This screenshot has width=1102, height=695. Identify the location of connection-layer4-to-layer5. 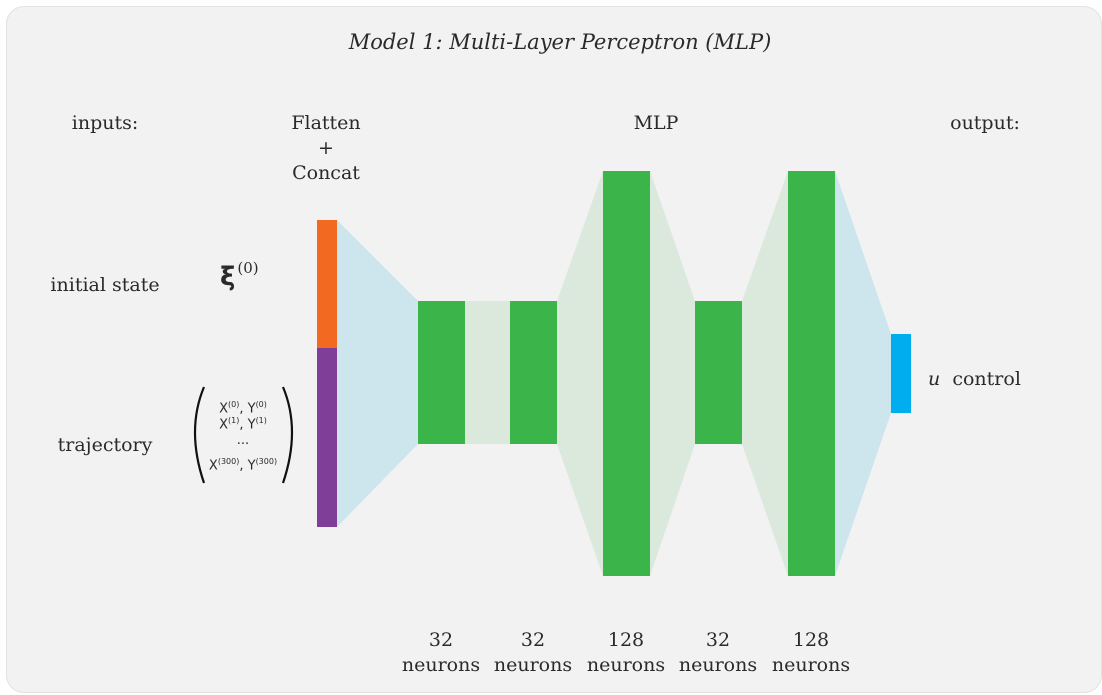
(765, 373).